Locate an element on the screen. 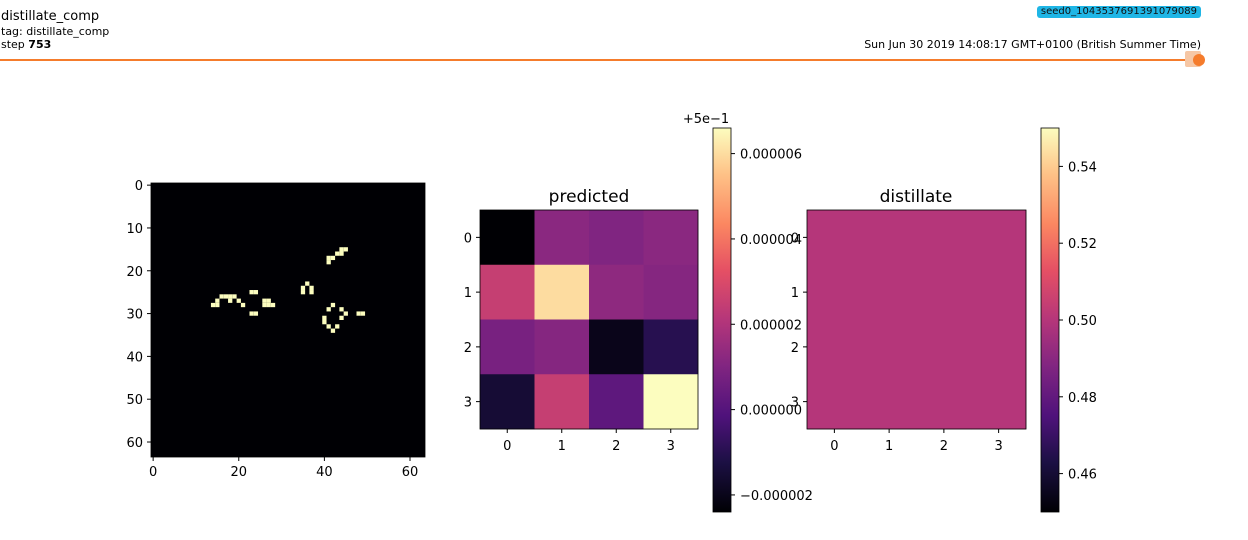 Image resolution: width=1248 pixels, height=540 pixels. predicted-yticks: 0 1 2 3 is located at coordinates (472, 321).